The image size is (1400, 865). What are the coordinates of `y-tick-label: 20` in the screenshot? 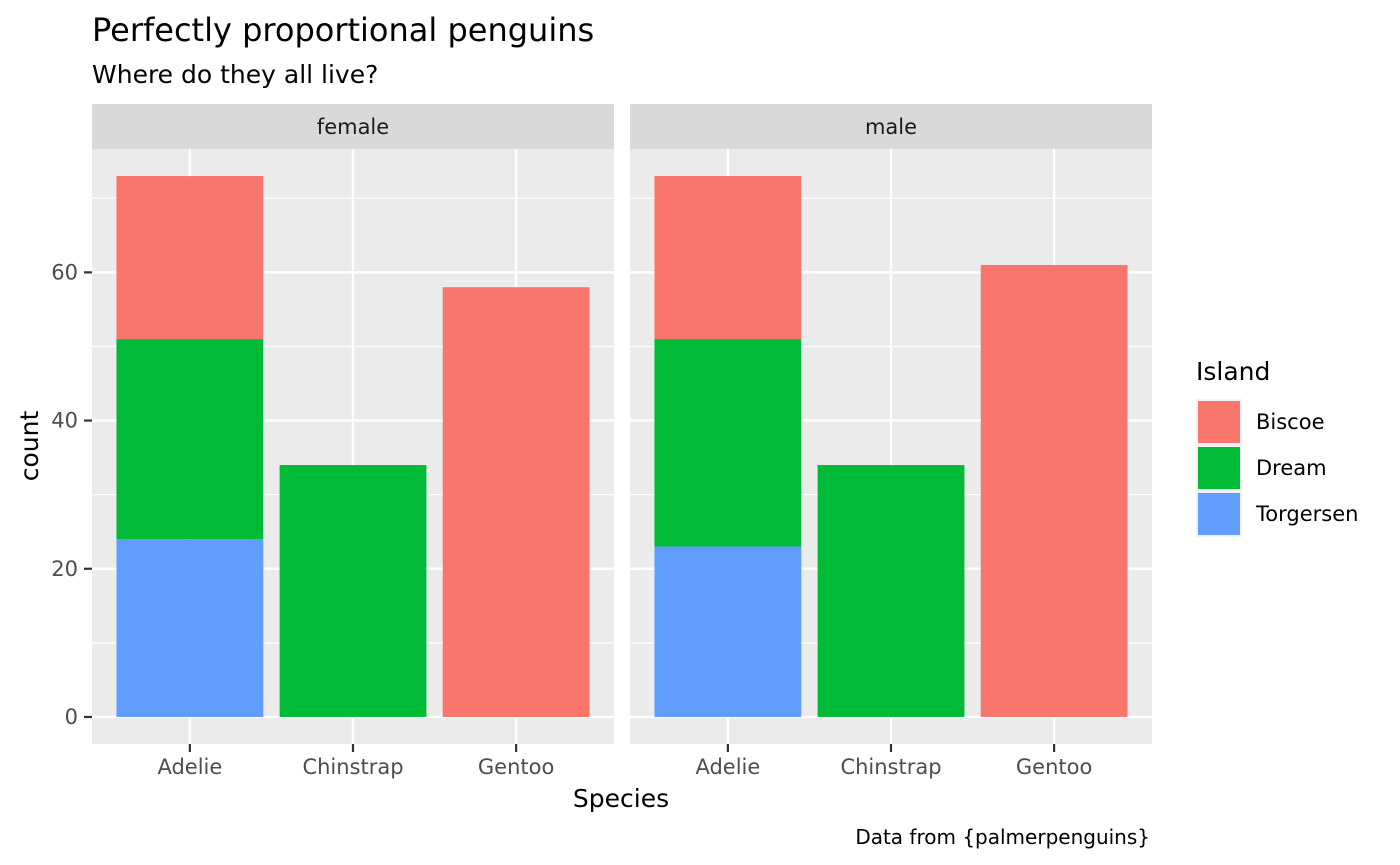 It's located at (64, 569).